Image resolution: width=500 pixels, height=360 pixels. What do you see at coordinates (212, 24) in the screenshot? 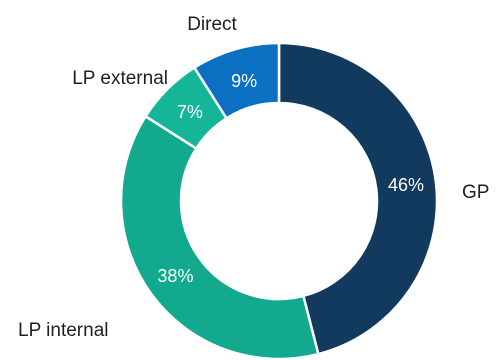
I see `slice-category-label: Direct` at bounding box center [212, 24].